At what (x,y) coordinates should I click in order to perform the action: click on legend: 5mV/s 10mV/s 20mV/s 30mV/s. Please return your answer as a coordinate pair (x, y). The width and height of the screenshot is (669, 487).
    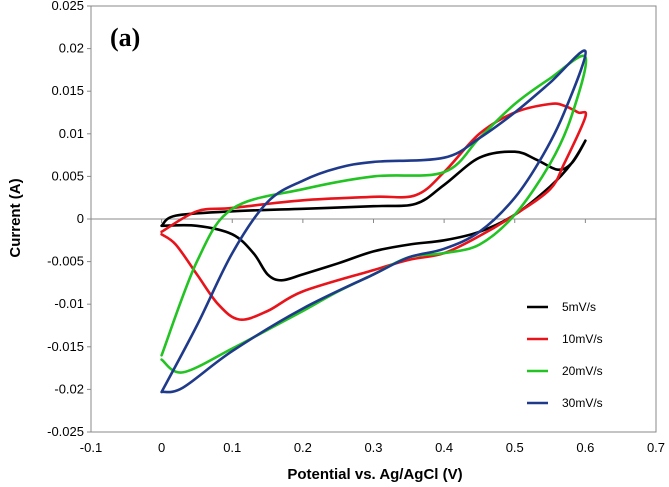
    Looking at the image, I should click on (565, 355).